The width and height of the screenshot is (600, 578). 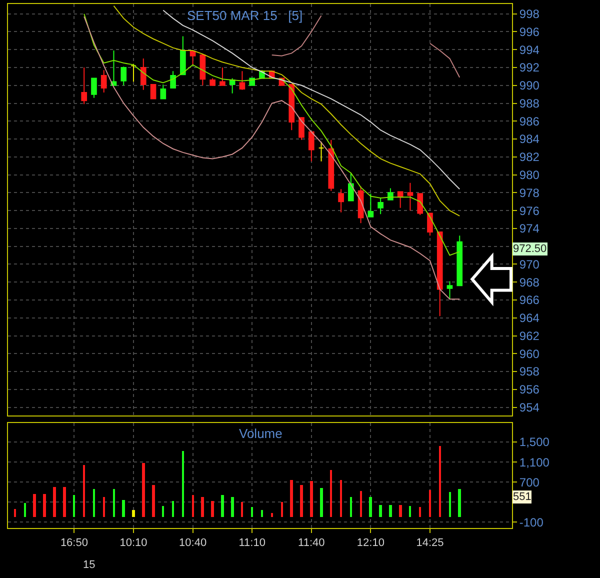 I want to click on y-tick-label: 958, so click(x=529, y=371).